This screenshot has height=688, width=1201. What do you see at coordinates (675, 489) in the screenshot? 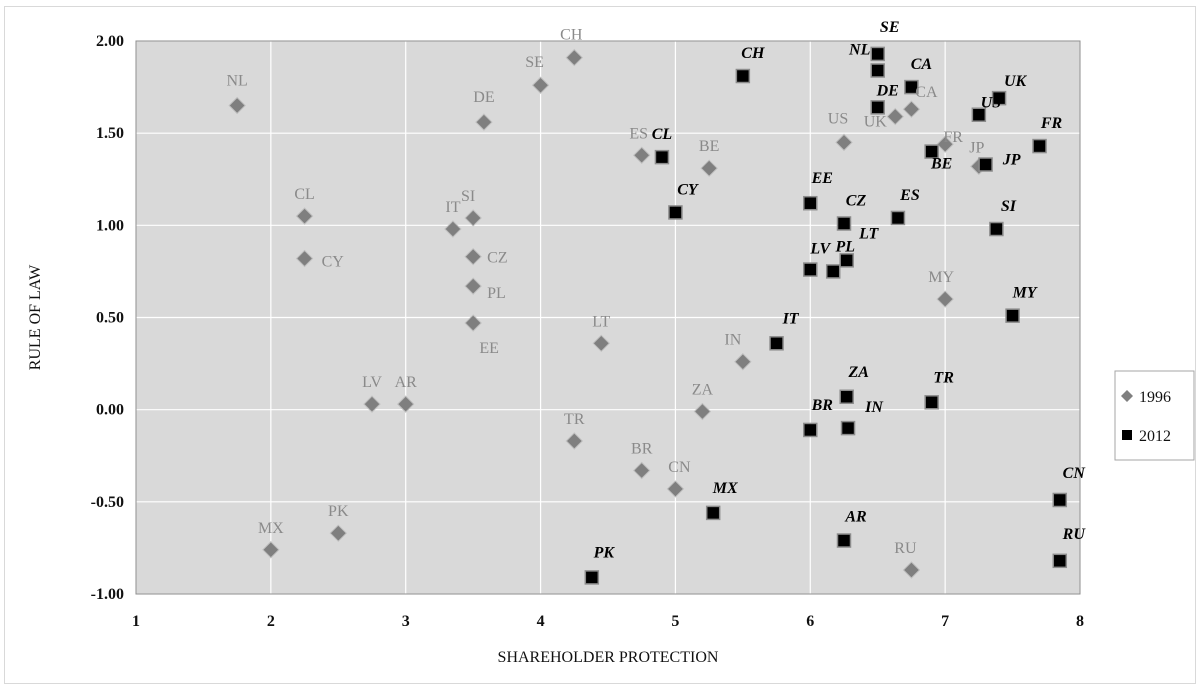
I see `point-1996-cn` at bounding box center [675, 489].